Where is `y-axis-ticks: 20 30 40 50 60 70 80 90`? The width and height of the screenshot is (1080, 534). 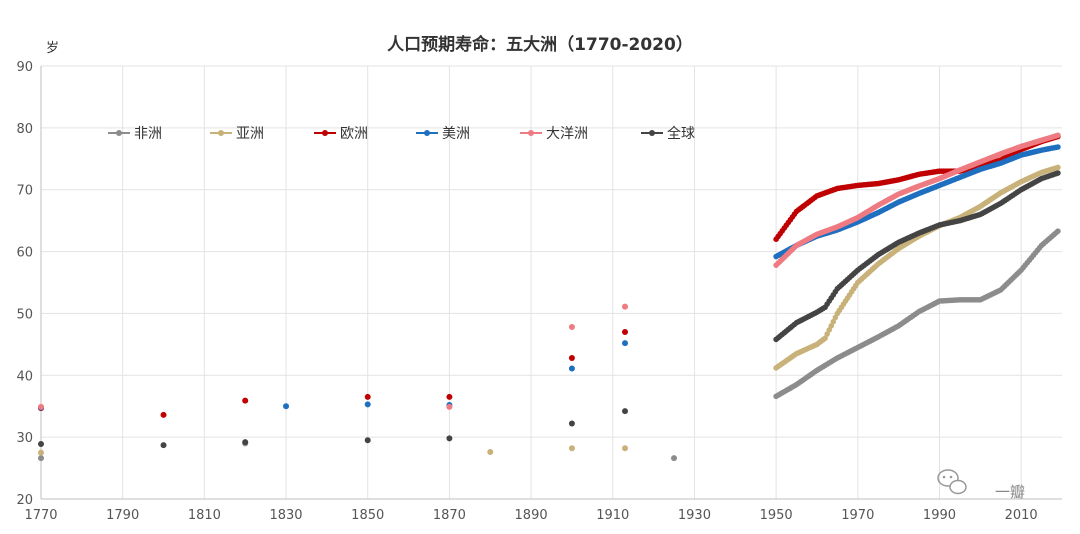 y-axis-ticks: 20 30 40 50 60 70 80 90 is located at coordinates (24, 284).